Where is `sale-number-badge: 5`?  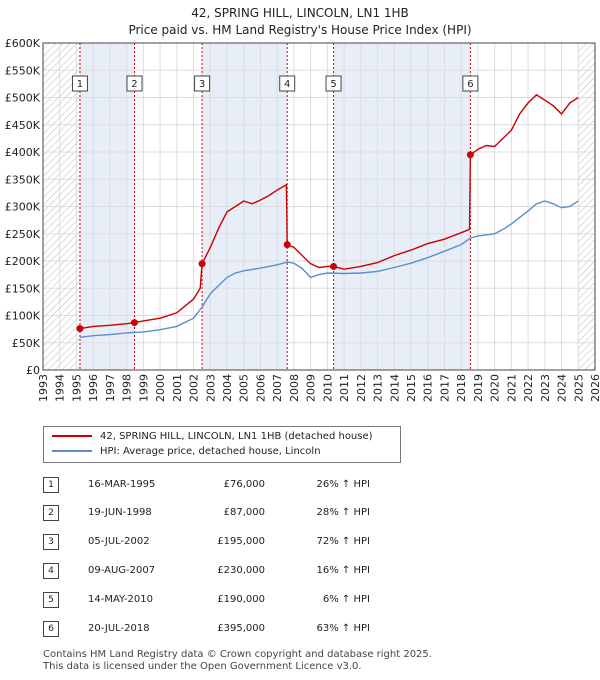 sale-number-badge: 5 is located at coordinates (51, 600).